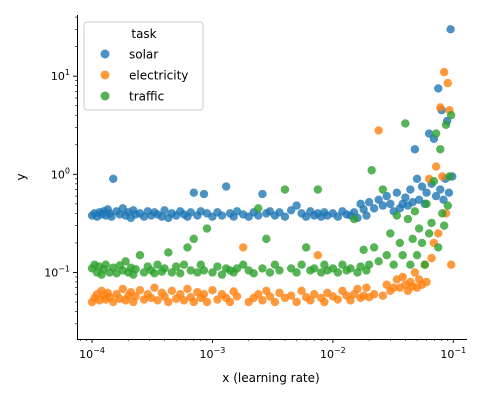  I want to click on legend-label-solar: solar, so click(143, 55).